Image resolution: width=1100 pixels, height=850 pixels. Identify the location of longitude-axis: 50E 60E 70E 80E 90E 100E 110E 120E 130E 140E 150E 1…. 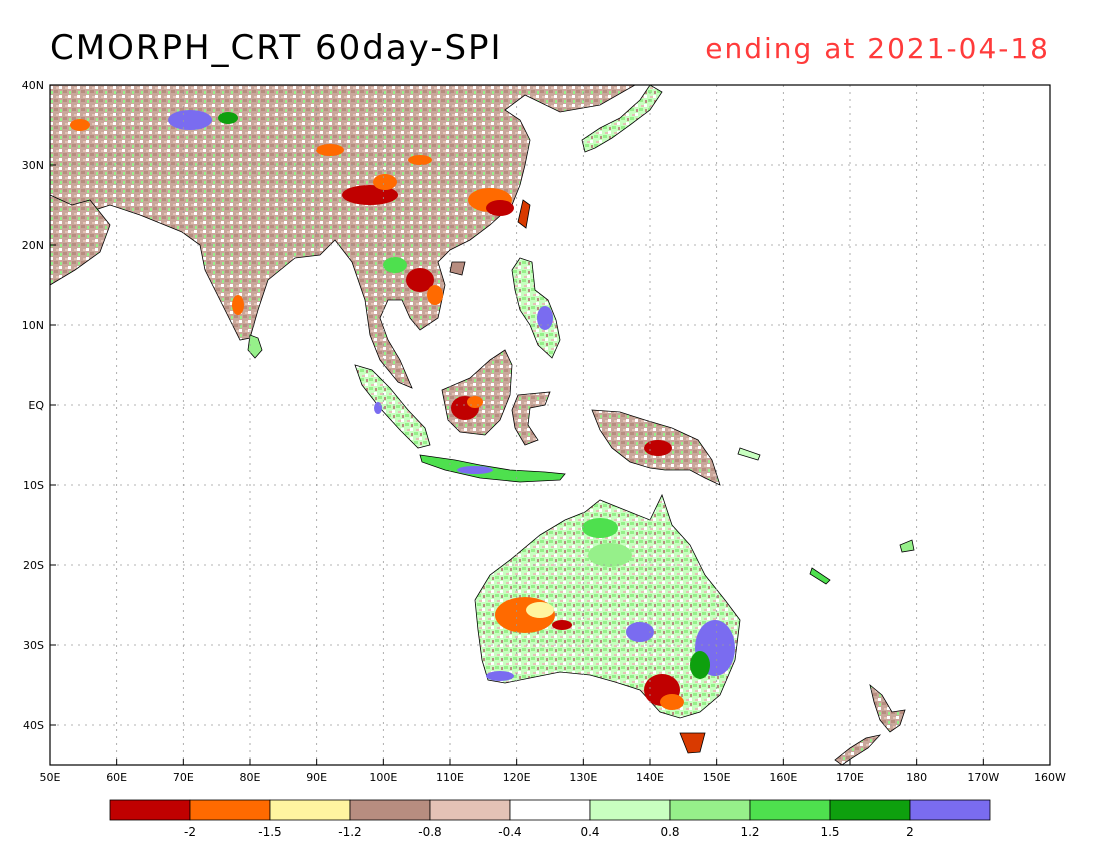
(553, 771).